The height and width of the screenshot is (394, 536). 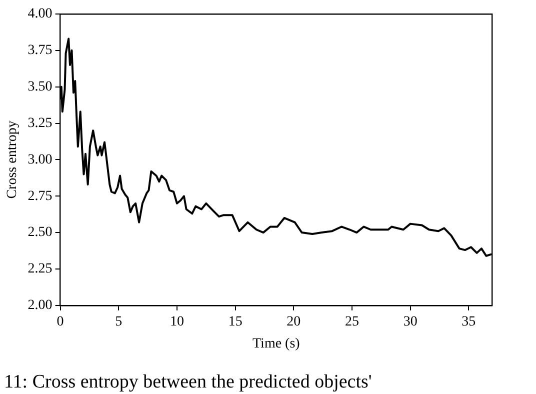 I want to click on y-tick-label: 2.50, so click(x=40, y=232).